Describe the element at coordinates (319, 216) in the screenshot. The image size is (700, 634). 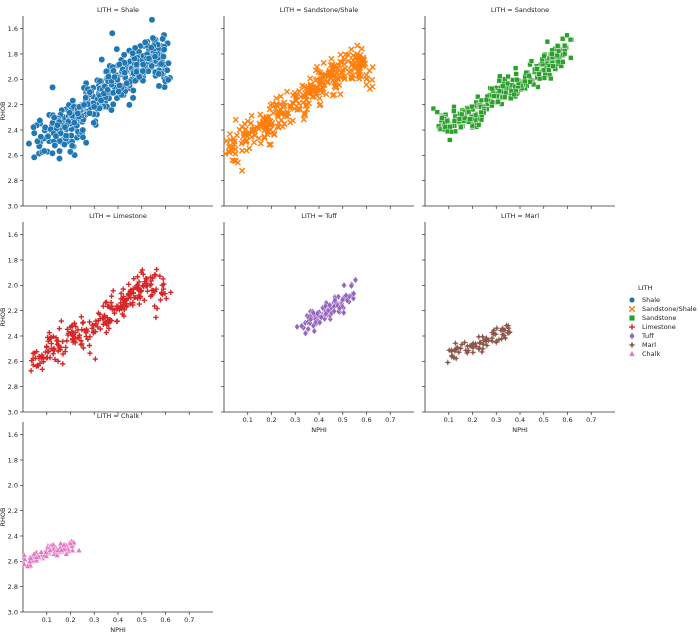
I see `facet-title: LITH = Tuff` at that location.